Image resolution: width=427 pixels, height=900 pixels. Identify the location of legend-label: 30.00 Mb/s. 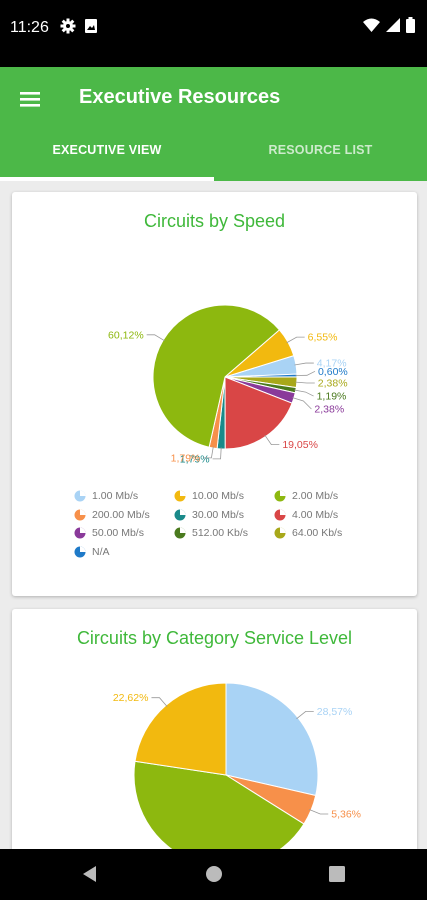
(218, 514).